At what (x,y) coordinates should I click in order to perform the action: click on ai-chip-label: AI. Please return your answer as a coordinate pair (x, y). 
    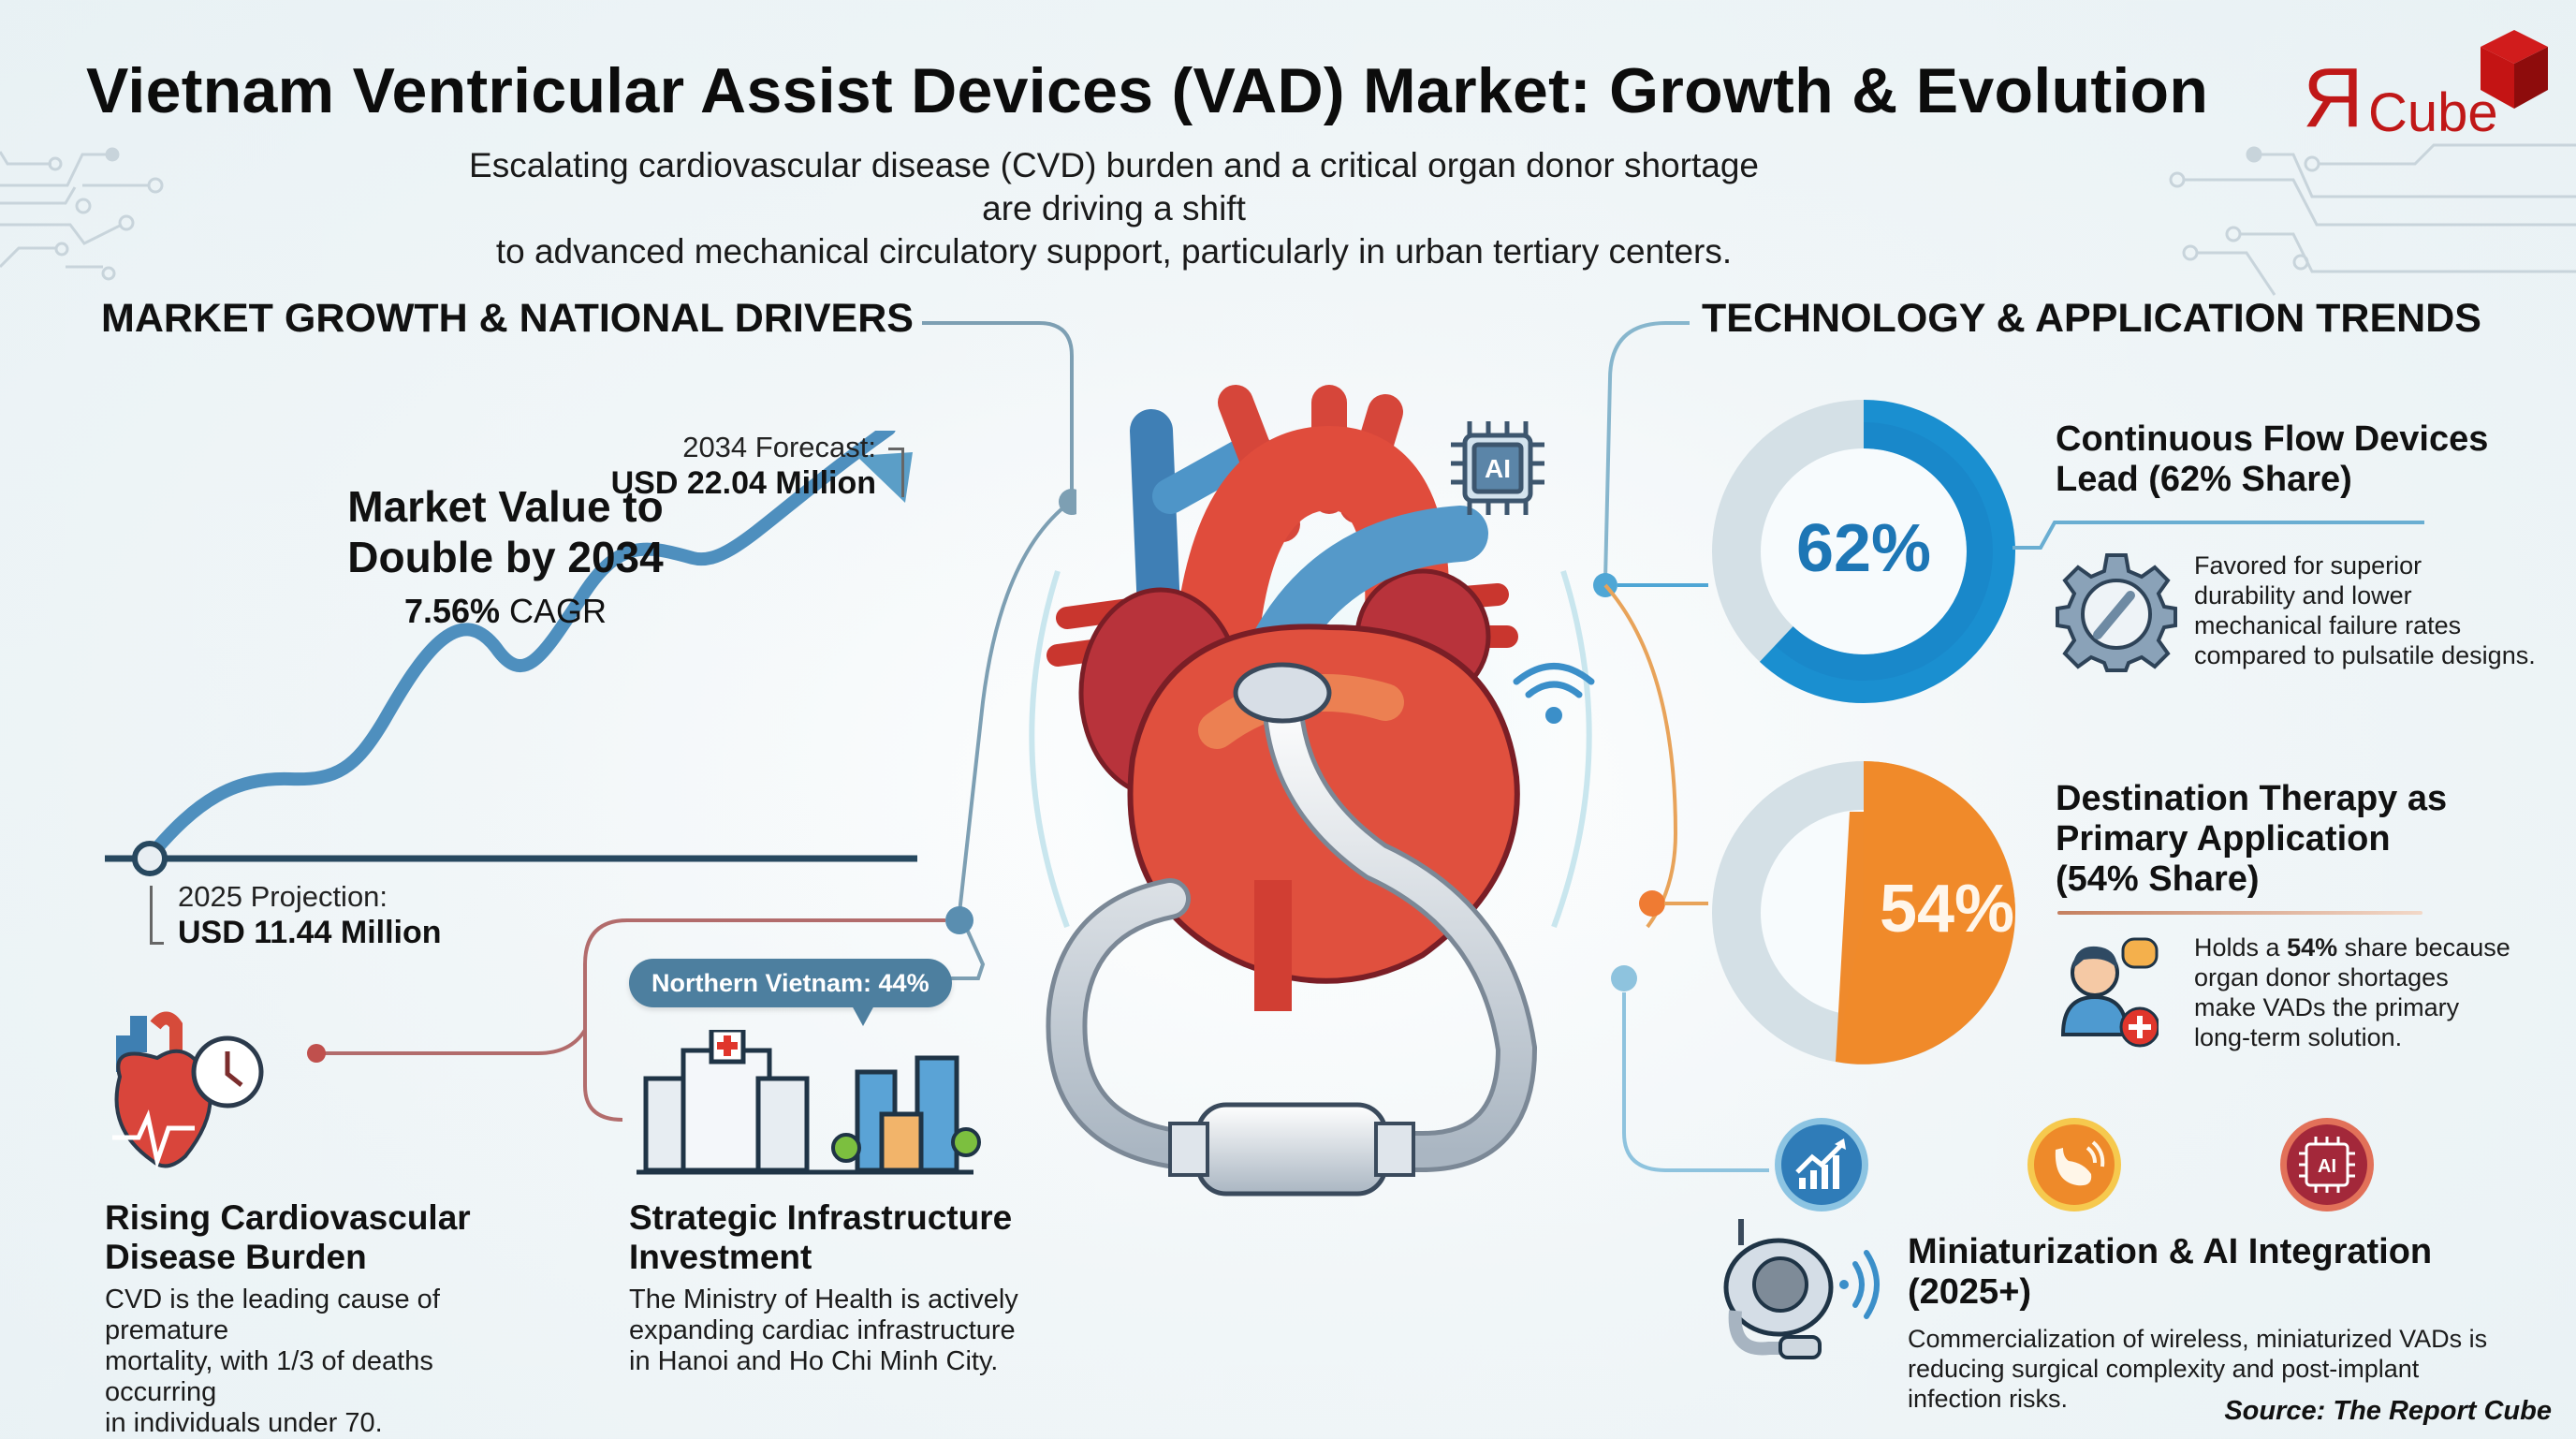
    Looking at the image, I should click on (1498, 468).